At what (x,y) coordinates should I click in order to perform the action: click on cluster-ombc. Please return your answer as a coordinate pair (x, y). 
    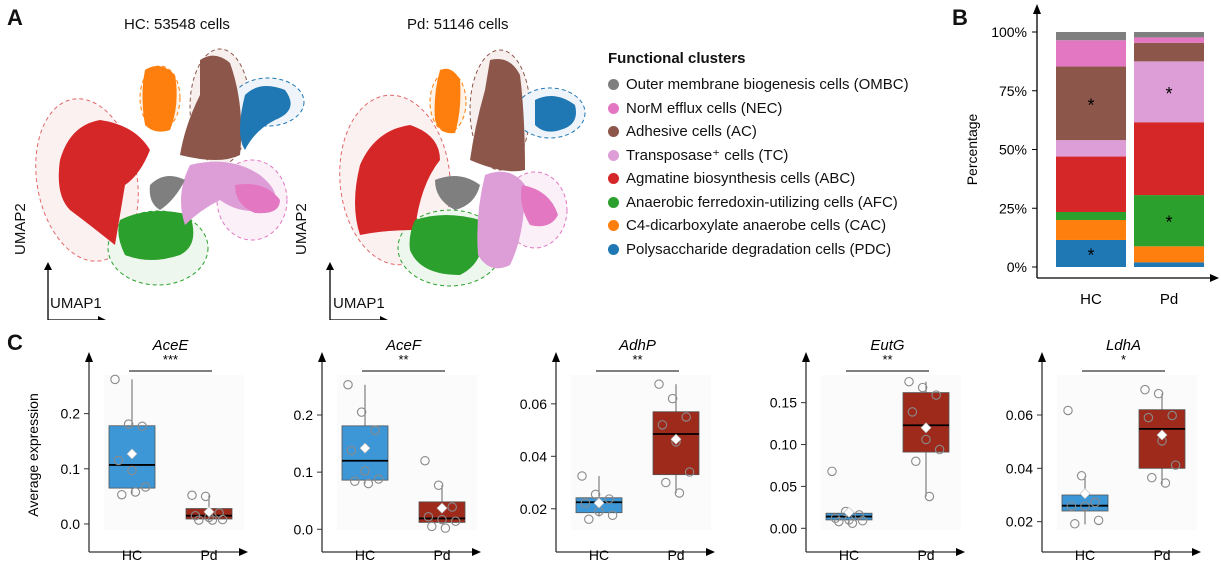
    Looking at the image, I should click on (457, 193).